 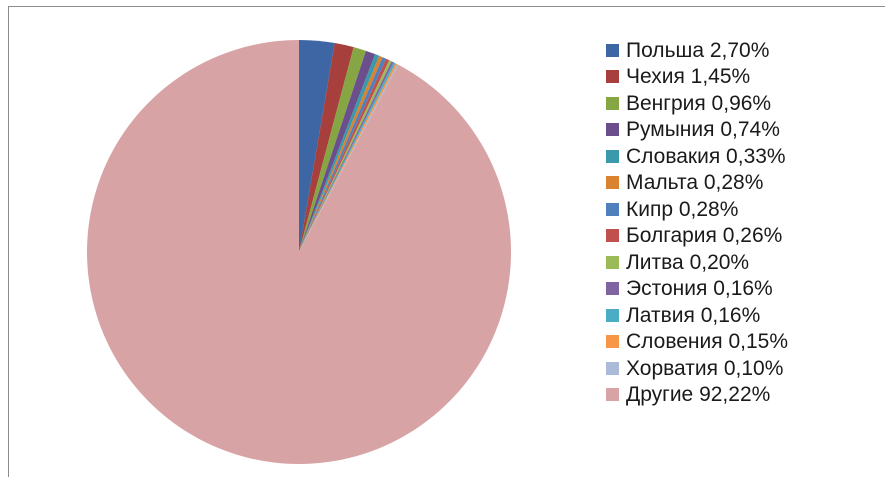 What do you see at coordinates (704, 236) in the screenshot?
I see `legend-label: Болгария 0,26%` at bounding box center [704, 236].